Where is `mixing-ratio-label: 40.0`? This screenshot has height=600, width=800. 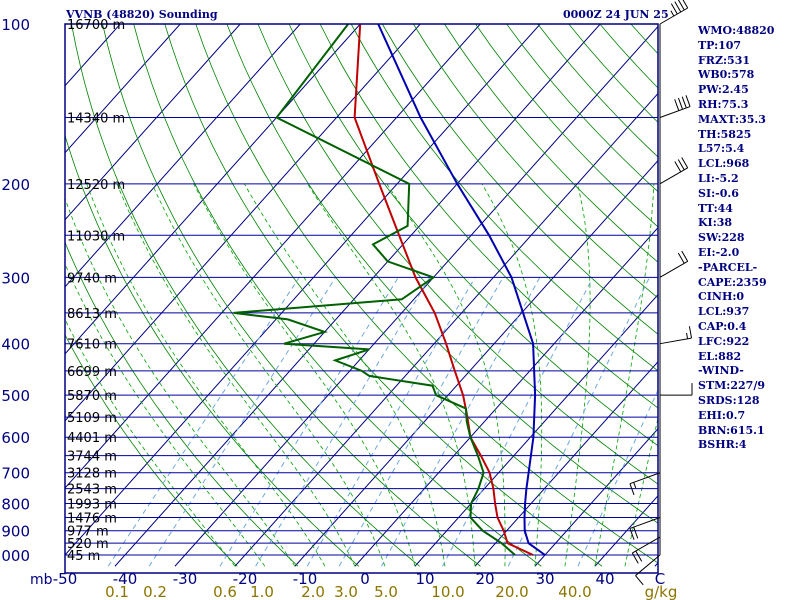
mixing-ratio-label: 40.0 is located at coordinates (574, 591).